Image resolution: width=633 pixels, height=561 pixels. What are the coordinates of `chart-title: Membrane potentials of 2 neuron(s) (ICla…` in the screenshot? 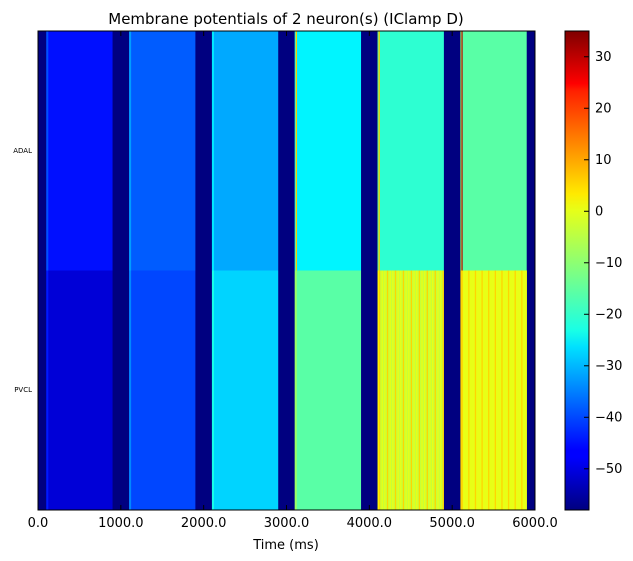 It's located at (285, 19).